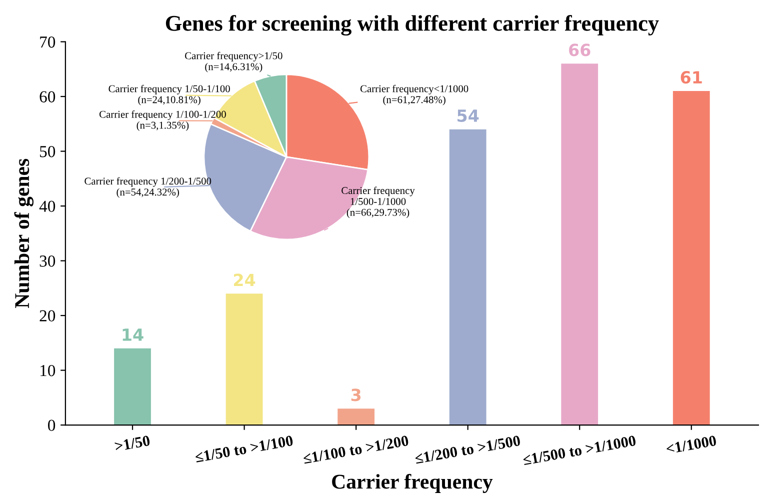  Describe the element at coordinates (691, 444) in the screenshot. I see `x-tick-label: <1/1000` at that location.